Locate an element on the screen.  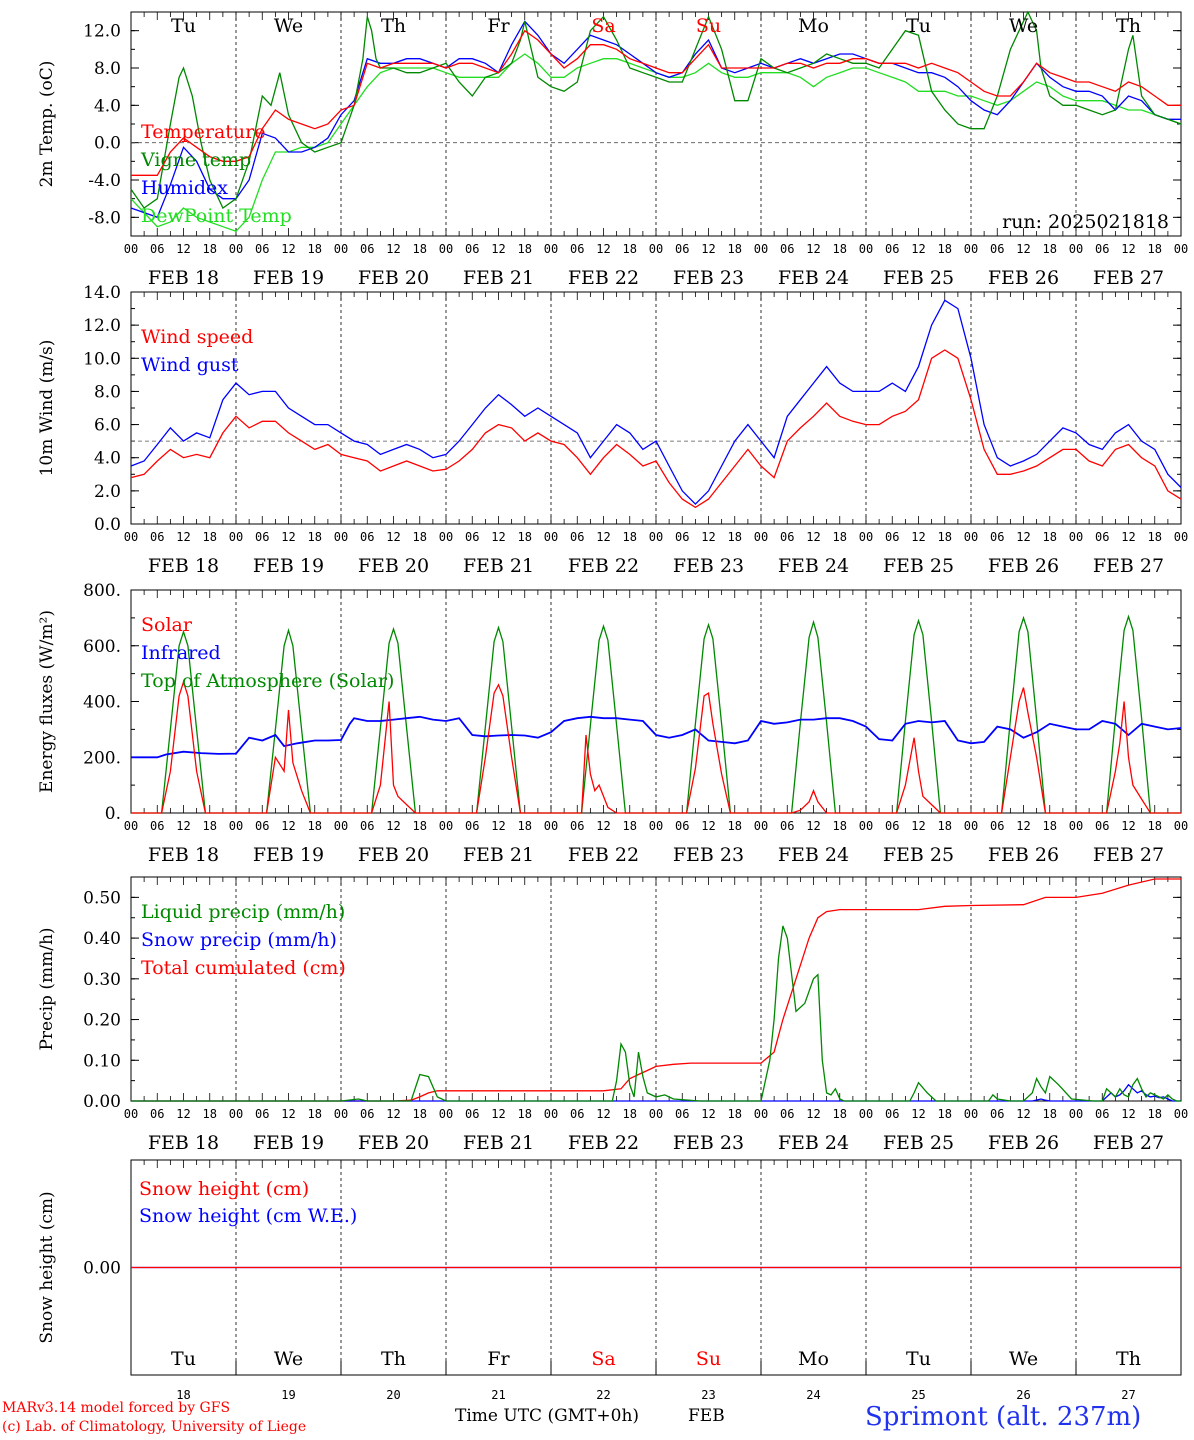
legend-entry: Snow precip (mm/h) is located at coordinates (239, 940).